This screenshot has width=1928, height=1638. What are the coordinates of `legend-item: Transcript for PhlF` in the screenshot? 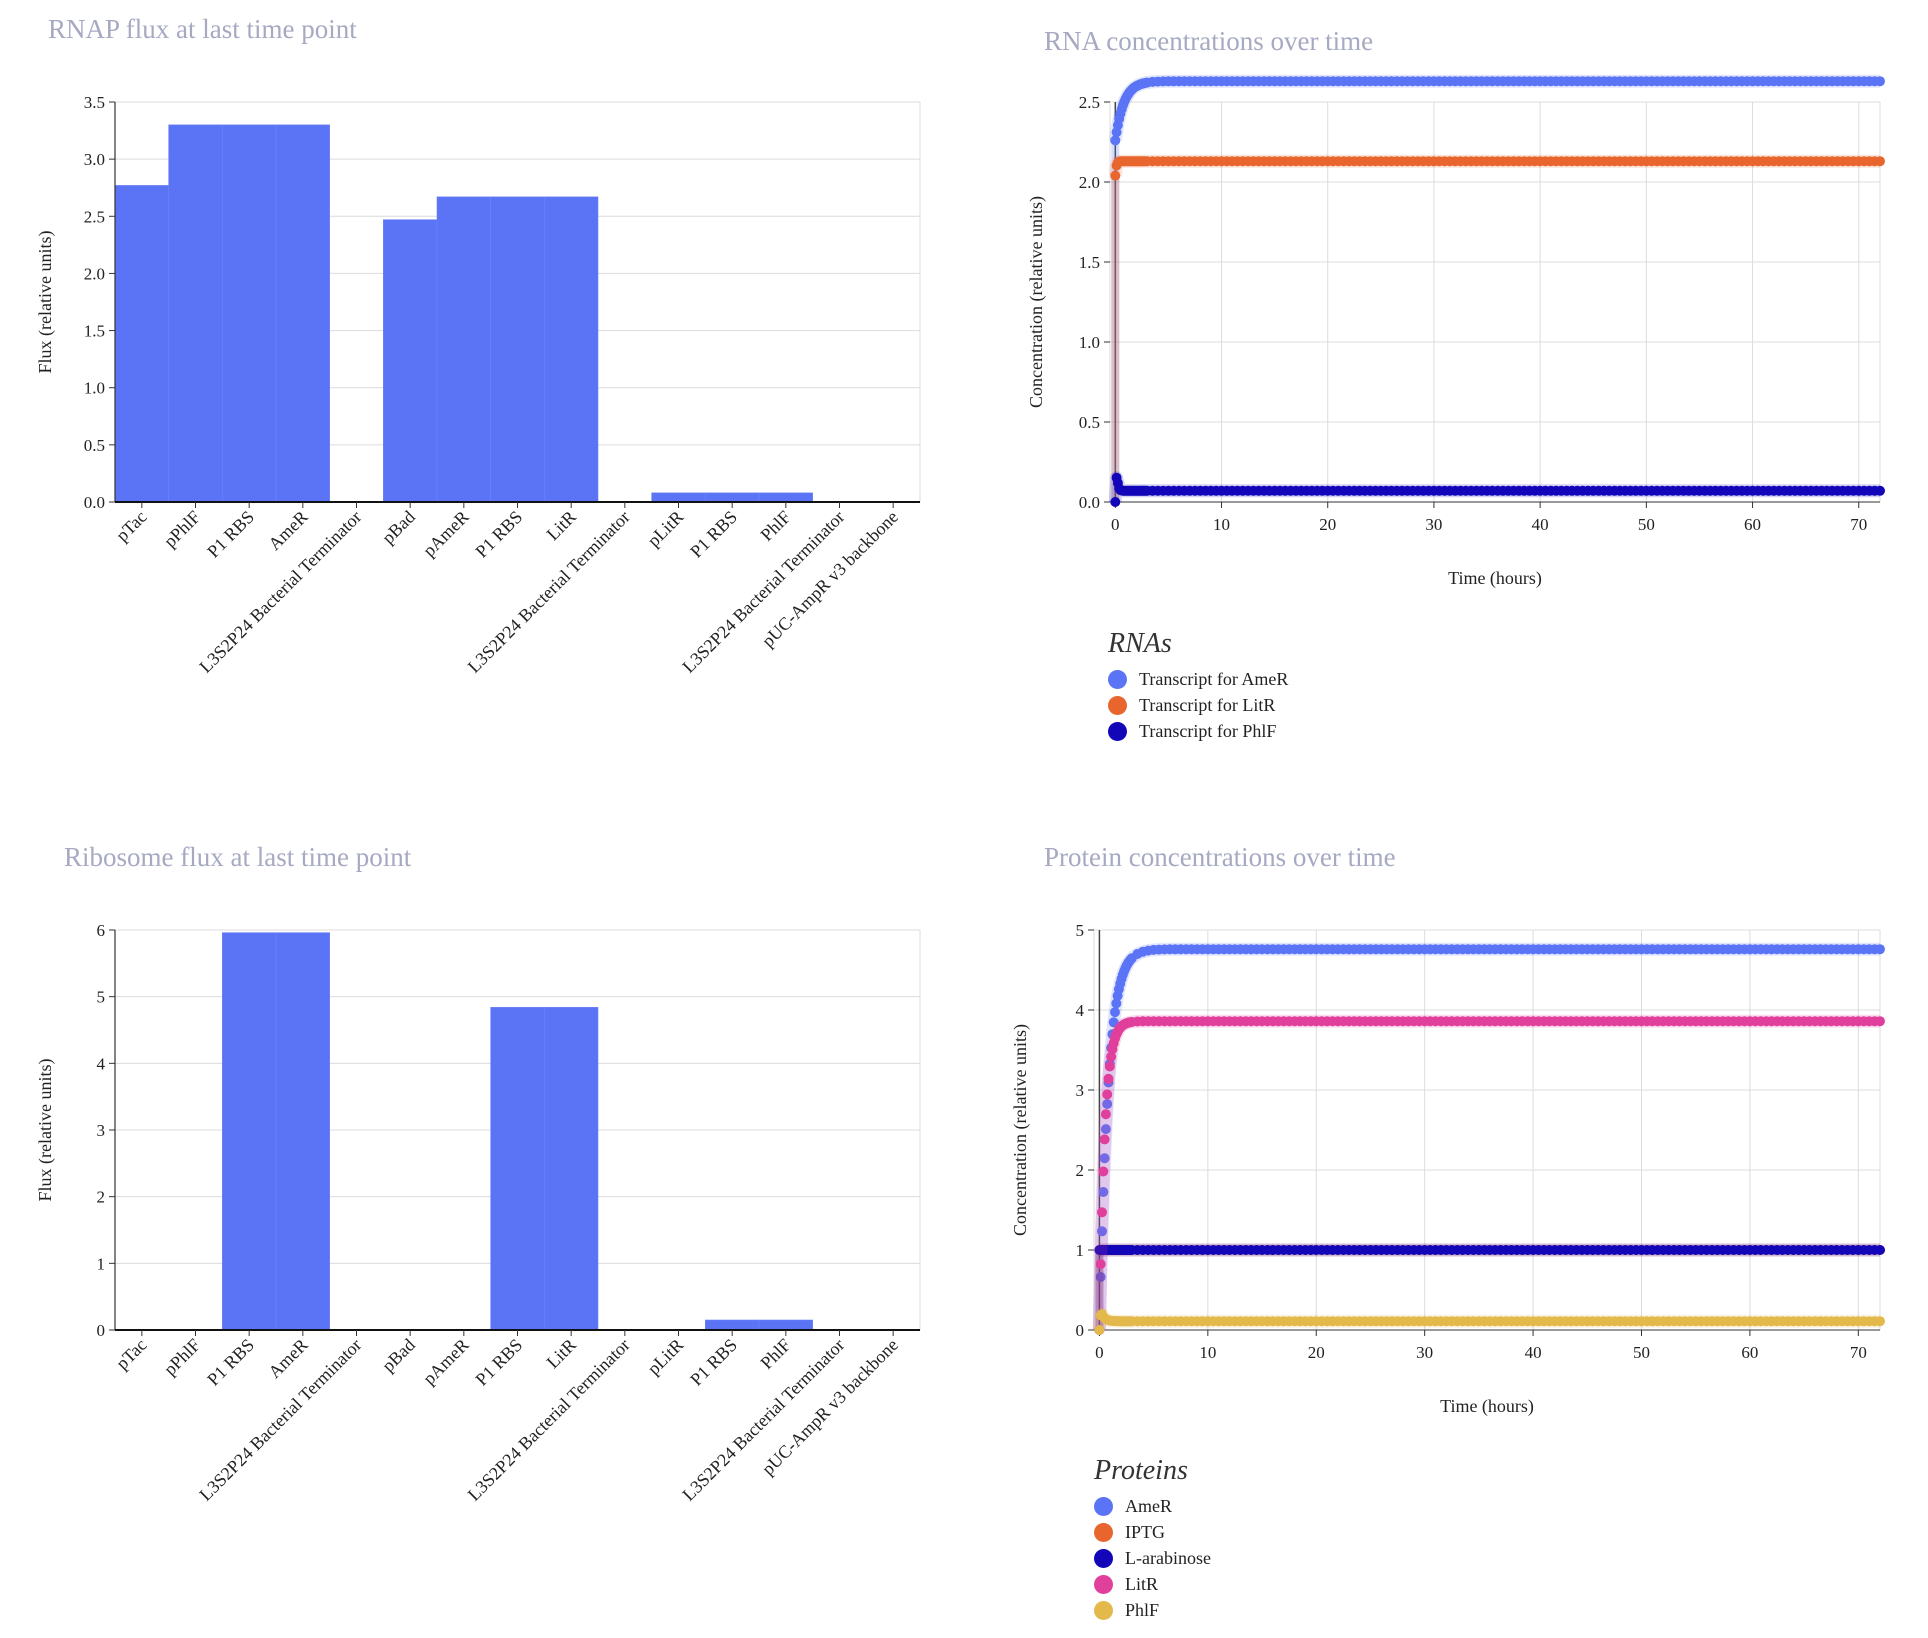 It's located at (1198, 731).